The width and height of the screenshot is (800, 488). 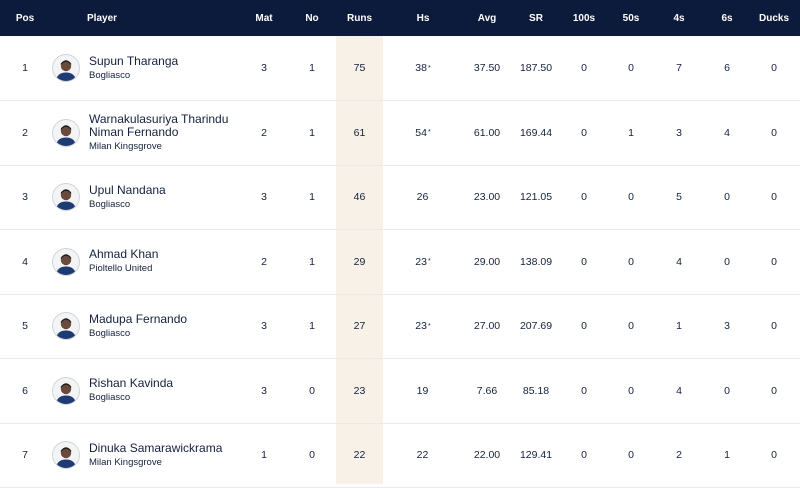 What do you see at coordinates (487, 390) in the screenshot?
I see `average-cell: 7.66` at bounding box center [487, 390].